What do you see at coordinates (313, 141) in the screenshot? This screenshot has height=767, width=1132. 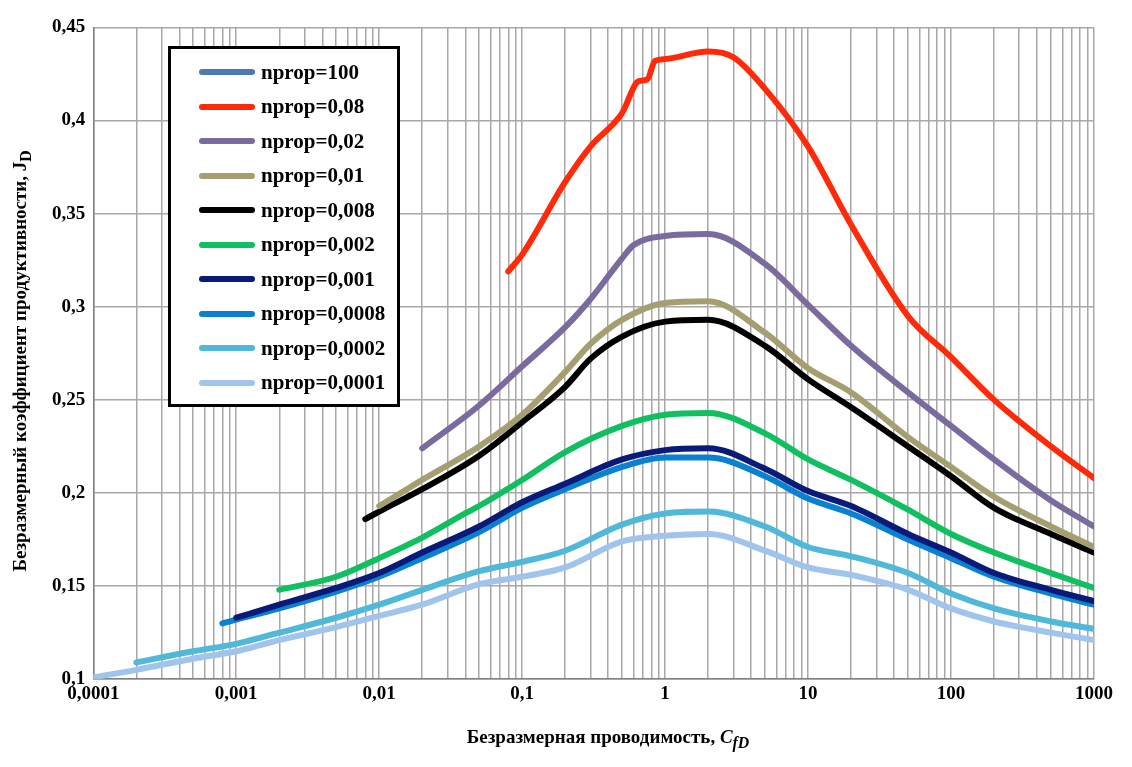 I see `legend-label: nprop=0,02` at bounding box center [313, 141].